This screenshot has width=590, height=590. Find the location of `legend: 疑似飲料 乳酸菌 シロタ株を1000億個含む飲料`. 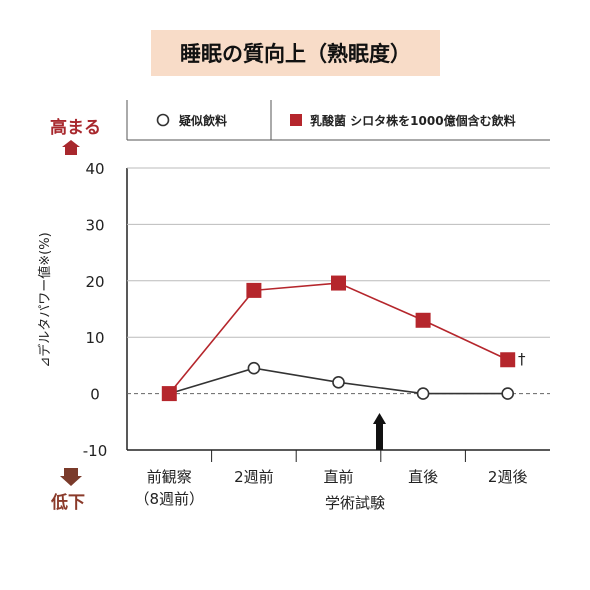

legend: 疑似飲料 乳酸菌 シロタ株を1000億個含む飲料 is located at coordinates (338, 120).